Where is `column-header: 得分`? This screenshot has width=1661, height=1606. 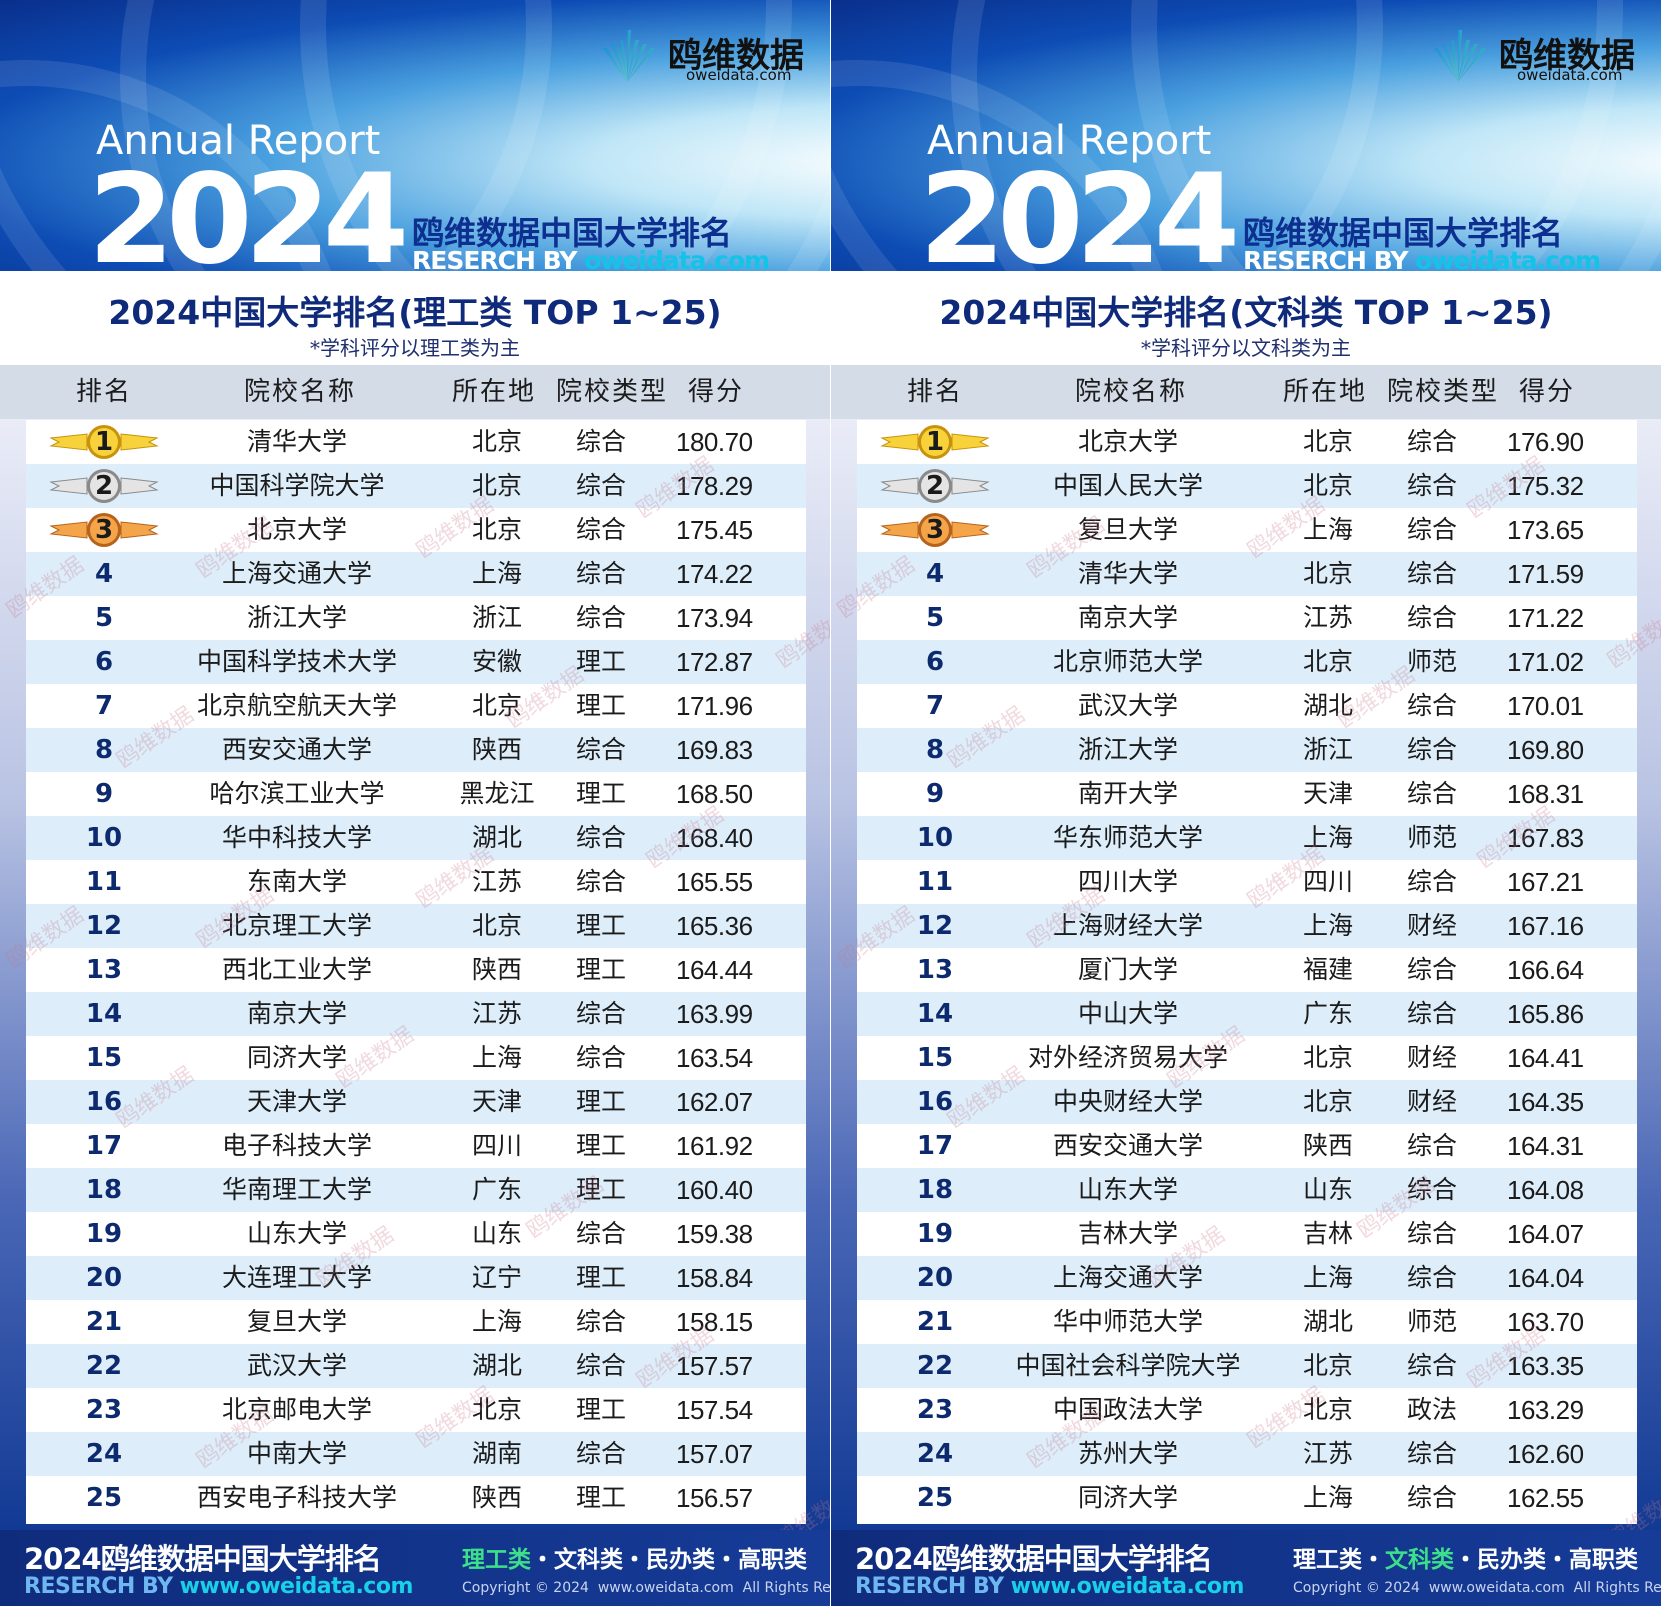
column-header: 得分 is located at coordinates (716, 392).